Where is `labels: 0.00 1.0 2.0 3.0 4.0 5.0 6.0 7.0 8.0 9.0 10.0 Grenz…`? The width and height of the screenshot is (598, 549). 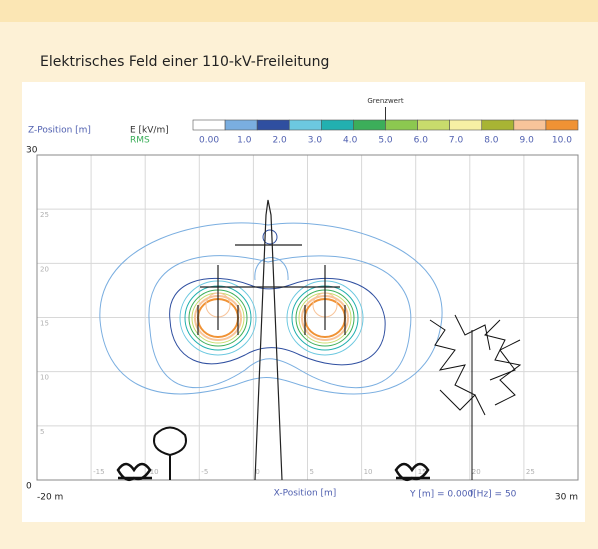 labels: 0.00 1.0 2.0 3.0 4.0 5.0 6.0 7.0 8.0 9.0 10.0 Grenz… is located at coordinates (385, 121).